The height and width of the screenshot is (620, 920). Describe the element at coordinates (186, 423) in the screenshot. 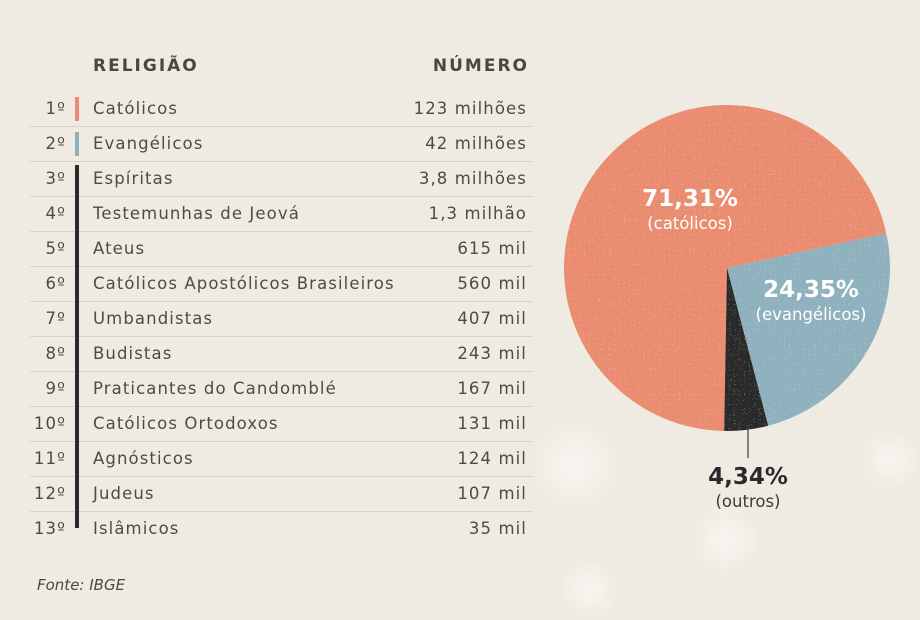

I see `religion-name: Católicos Ortodoxos` at that location.